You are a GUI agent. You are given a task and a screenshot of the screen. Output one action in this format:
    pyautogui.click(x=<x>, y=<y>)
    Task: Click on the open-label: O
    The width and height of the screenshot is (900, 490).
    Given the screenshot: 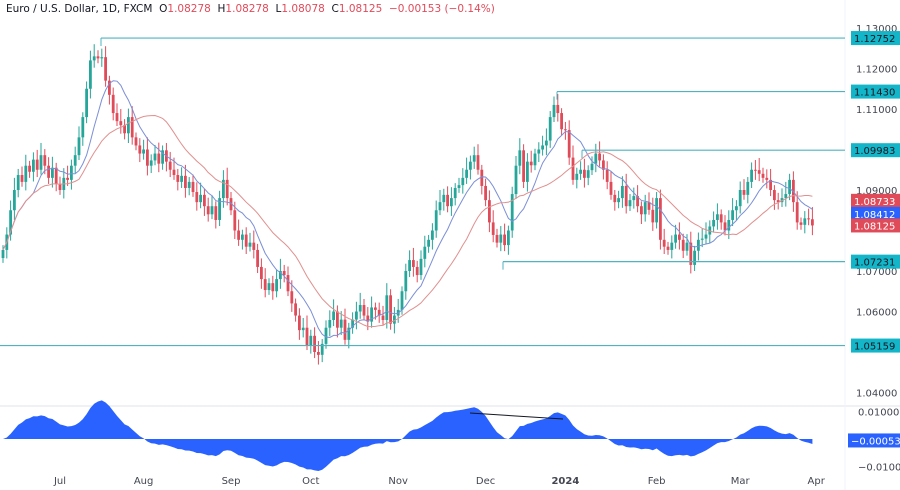 What is the action you would take?
    pyautogui.click(x=163, y=9)
    